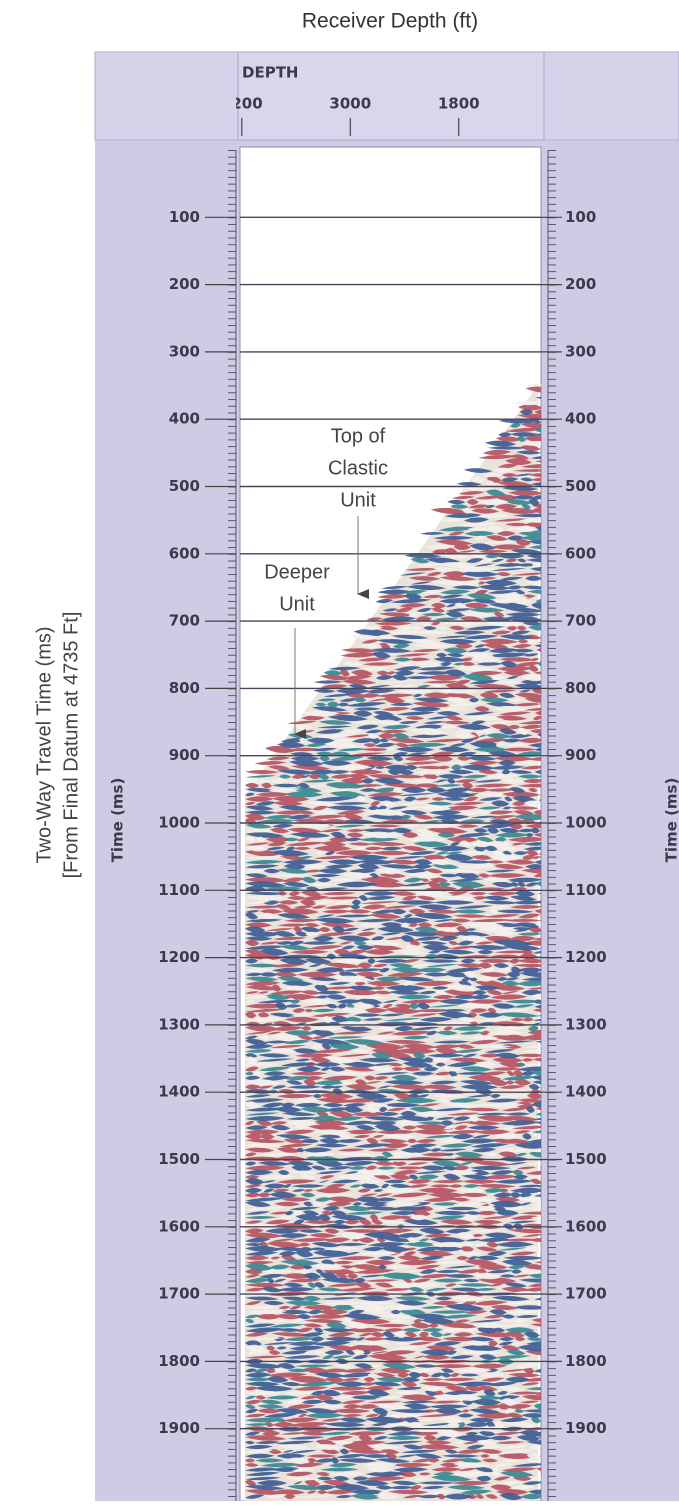 This screenshot has height=1506, width=679. I want to click on y-title-line: [From Final Datum at 4735 Ft], so click(71, 745).